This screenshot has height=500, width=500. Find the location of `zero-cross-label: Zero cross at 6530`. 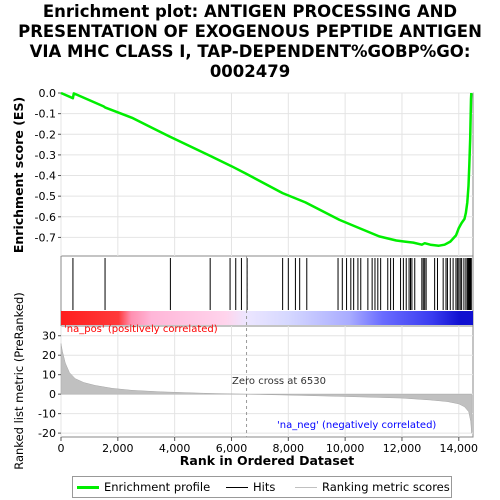

zero-cross-label: Zero cross at 6530 is located at coordinates (279, 381).